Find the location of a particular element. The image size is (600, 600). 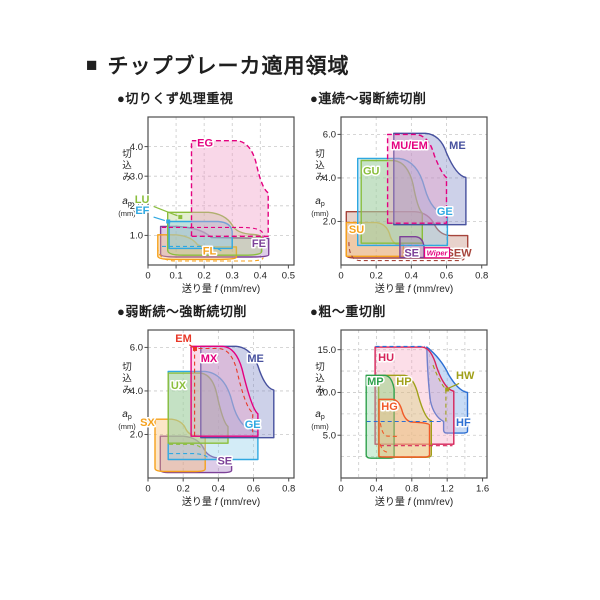

region-label-GU: GU is located at coordinates (371, 172).